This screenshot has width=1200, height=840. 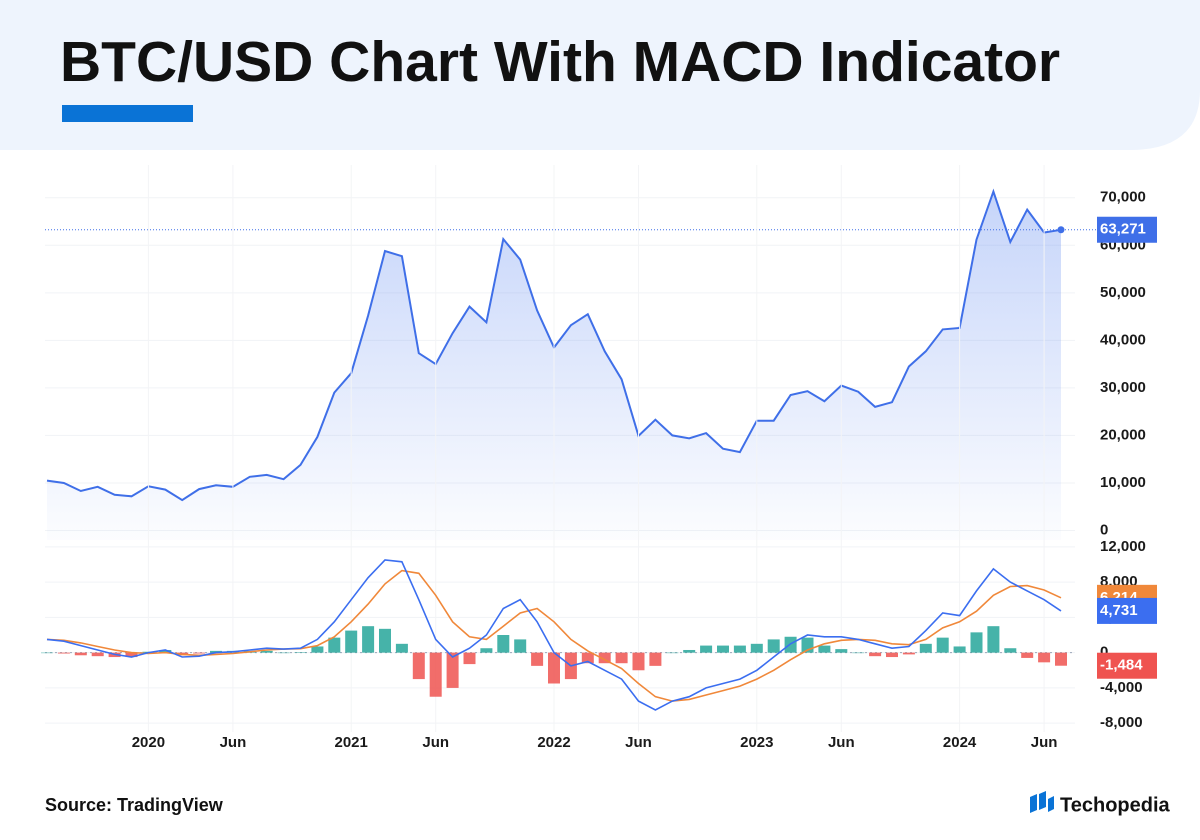 I want to click on brand-logo: Techopedia, so click(x=1100, y=803).